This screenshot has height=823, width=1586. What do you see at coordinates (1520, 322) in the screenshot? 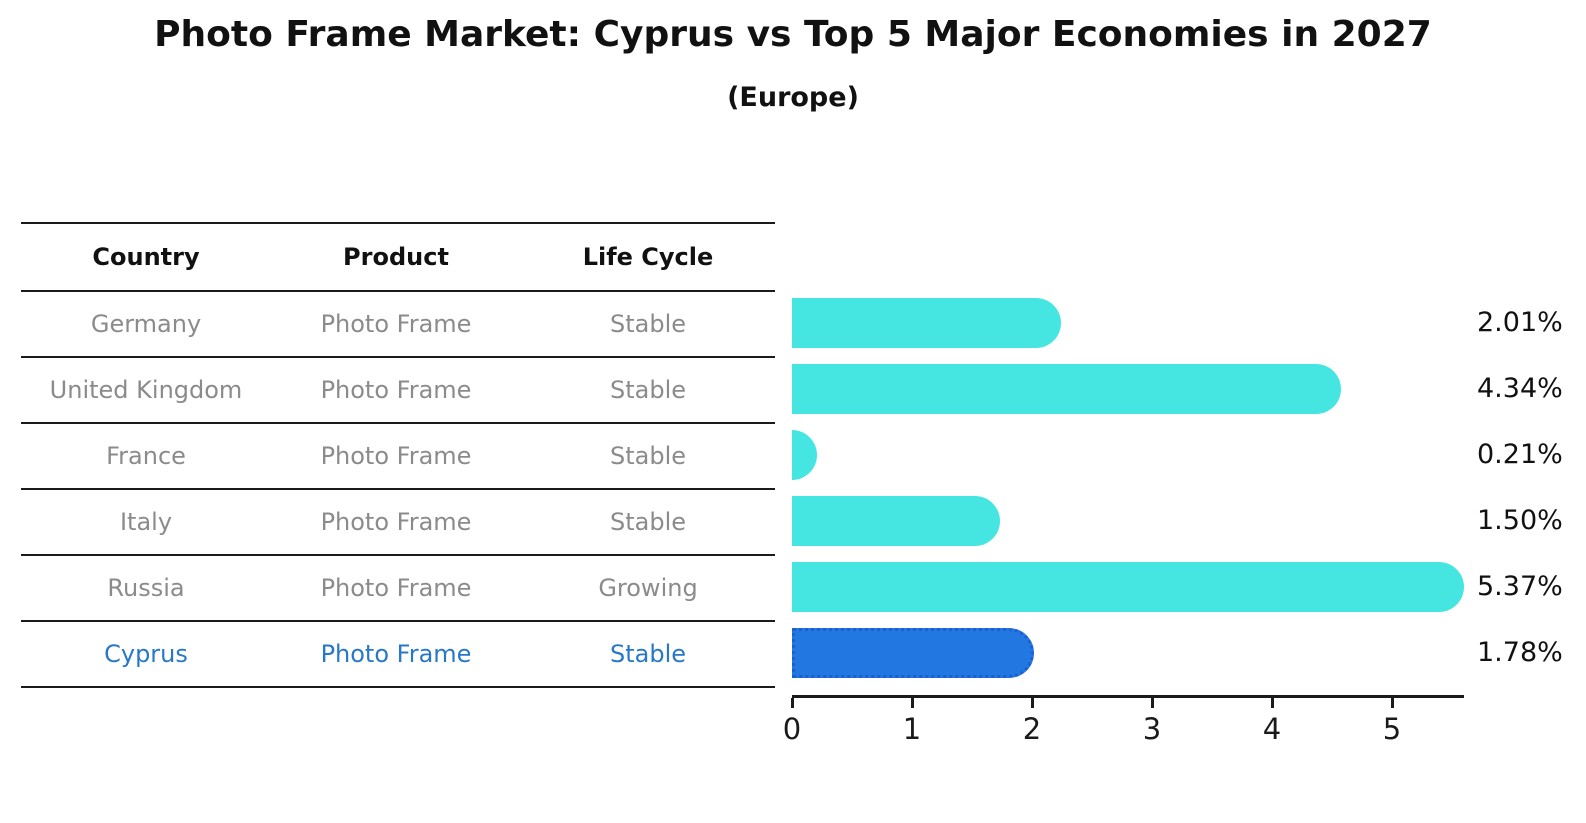
I see `value-label-germany: 2.01%` at bounding box center [1520, 322].